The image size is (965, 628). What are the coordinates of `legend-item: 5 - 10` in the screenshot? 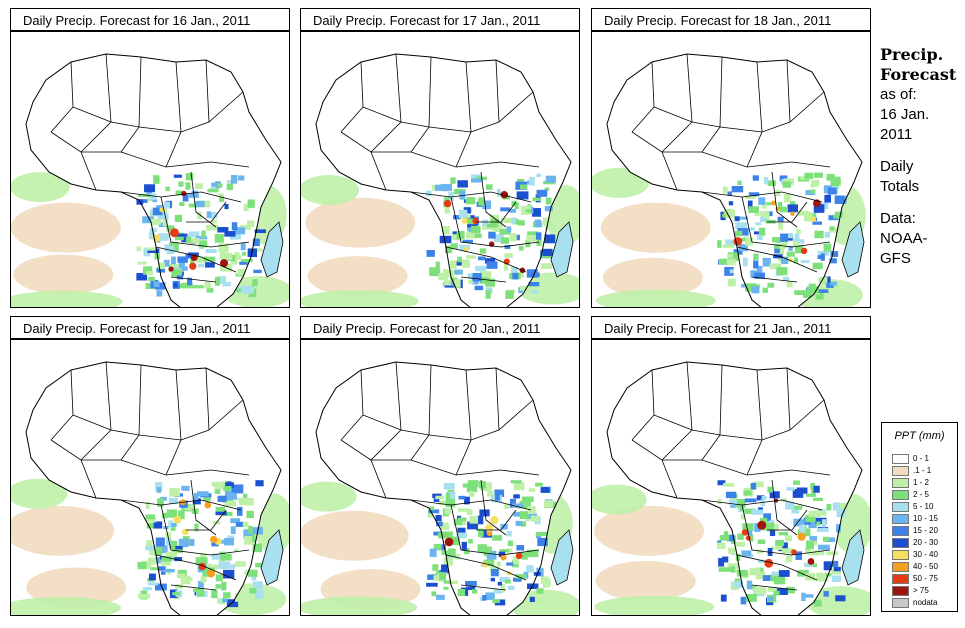 It's located at (912, 506).